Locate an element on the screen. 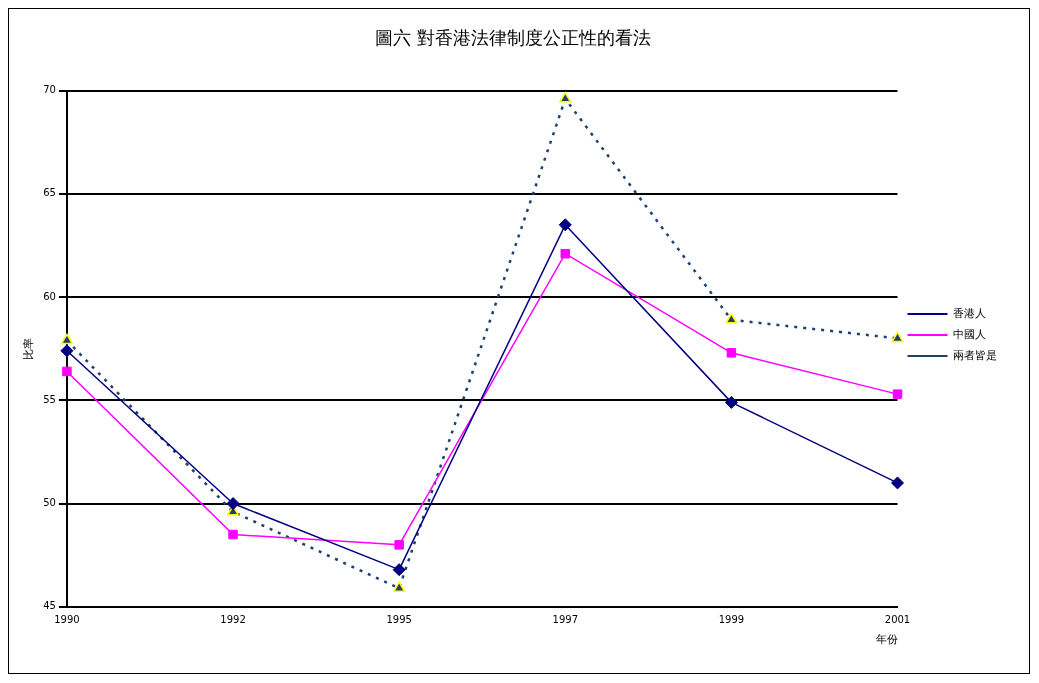 The width and height of the screenshot is (1039, 683). y-tick-label: 70 is located at coordinates (49, 90).